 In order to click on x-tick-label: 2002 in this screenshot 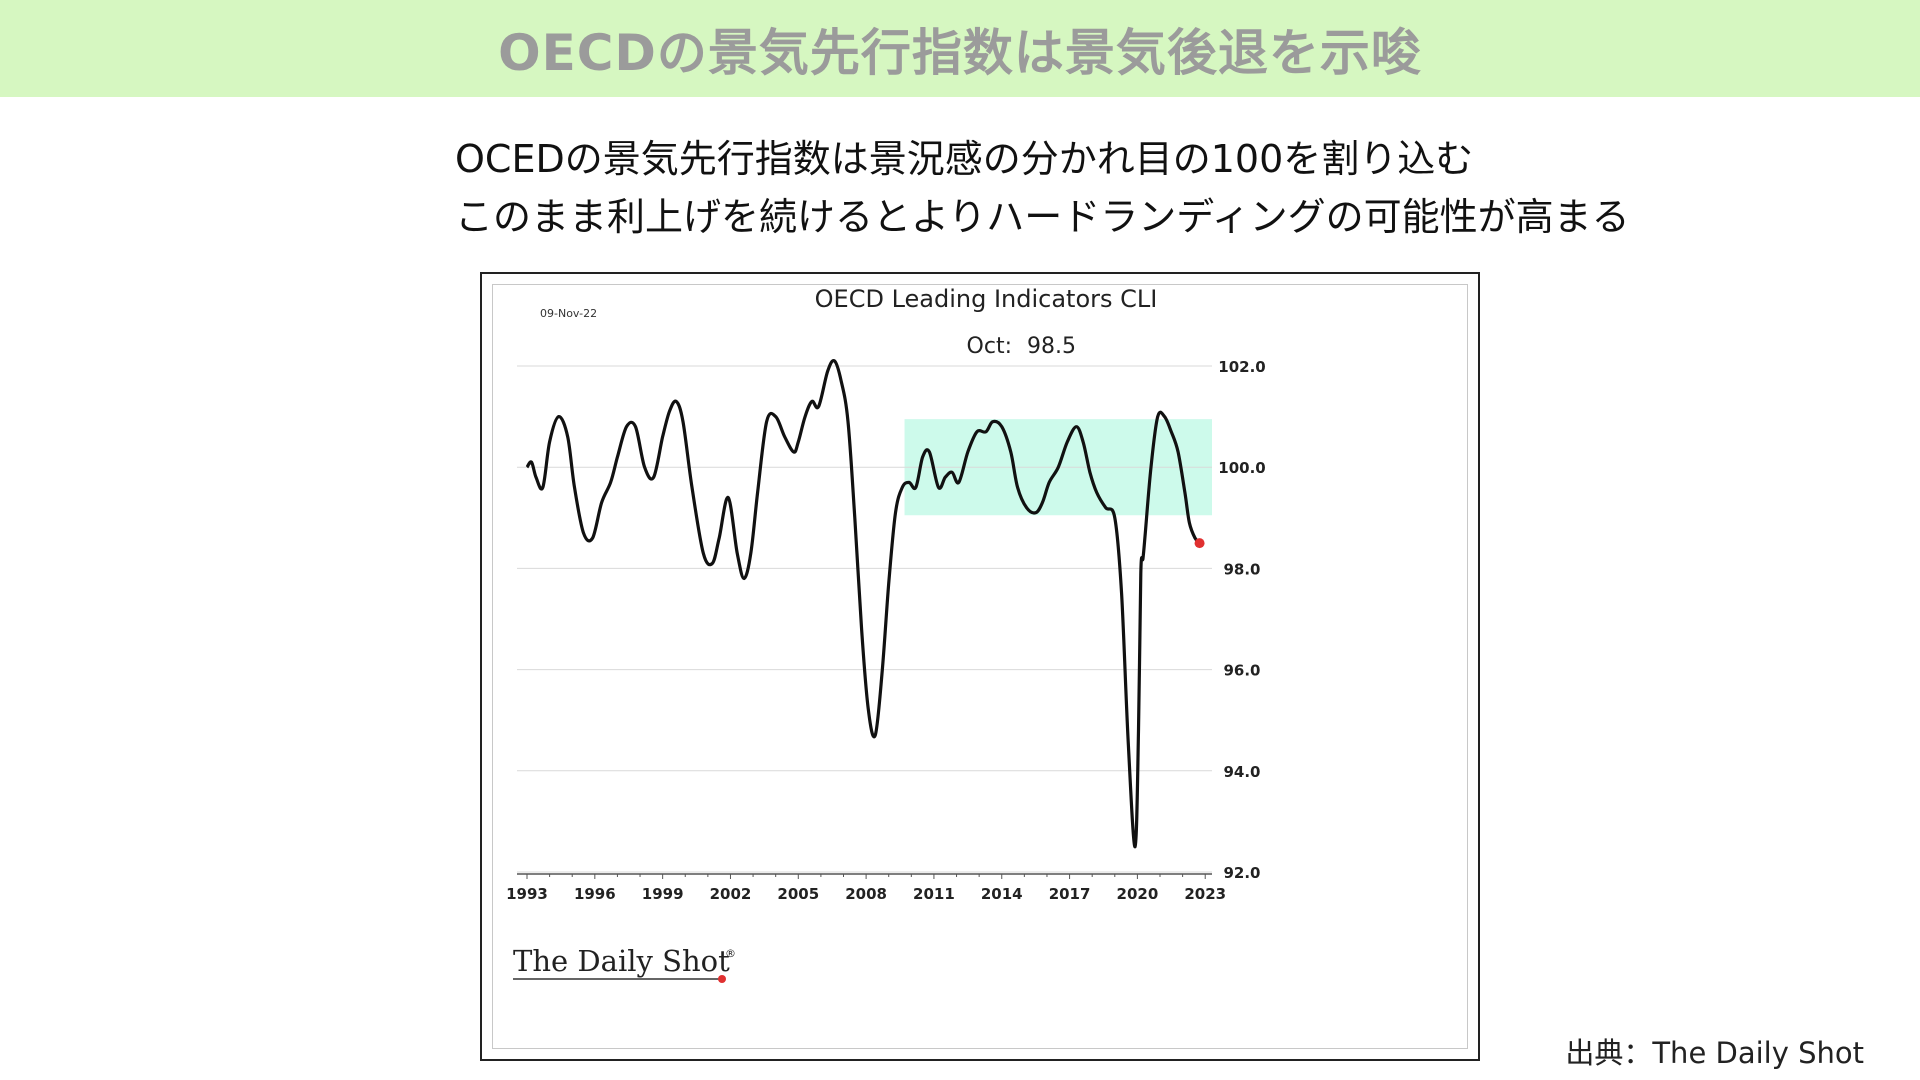, I will do `click(731, 894)`.